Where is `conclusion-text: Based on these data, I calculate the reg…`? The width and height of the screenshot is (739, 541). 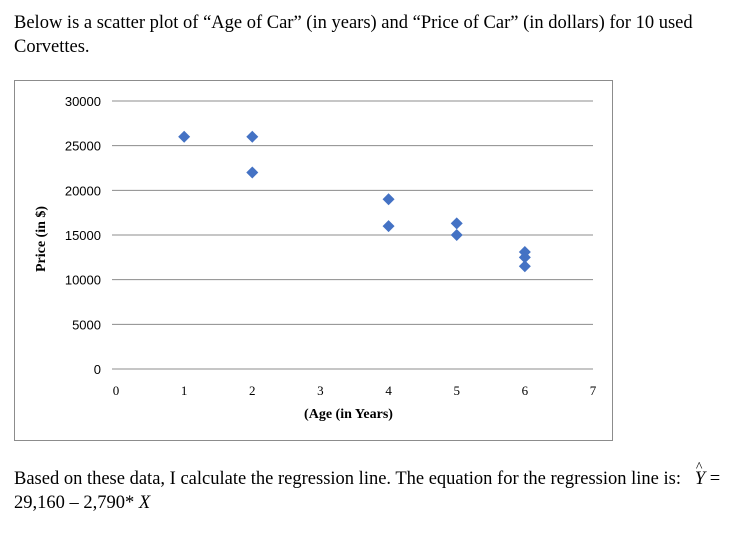
conclusion-text: Based on these data, I calculate the reg… is located at coordinates (370, 487).